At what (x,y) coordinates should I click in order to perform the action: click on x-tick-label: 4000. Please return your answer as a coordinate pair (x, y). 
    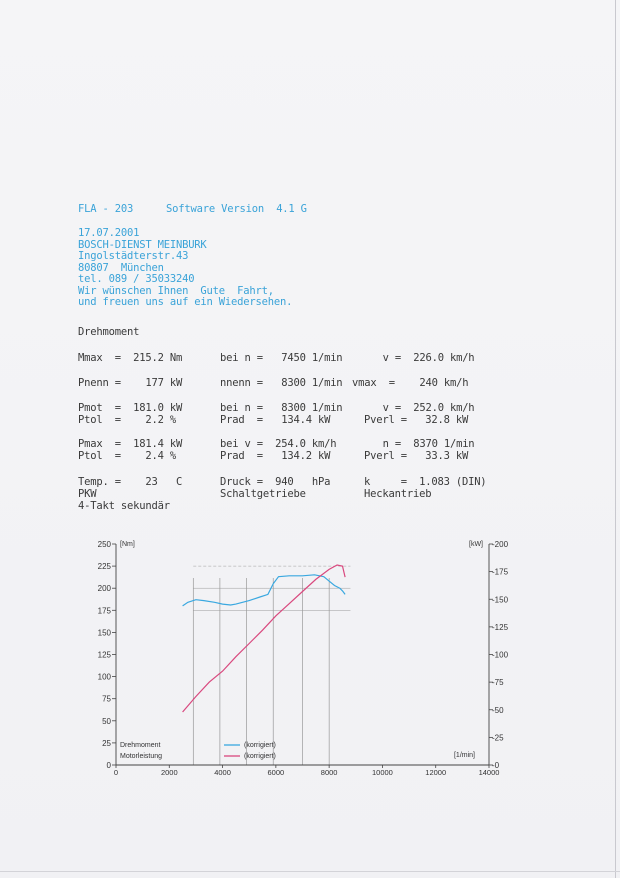
    Looking at the image, I should click on (222, 772).